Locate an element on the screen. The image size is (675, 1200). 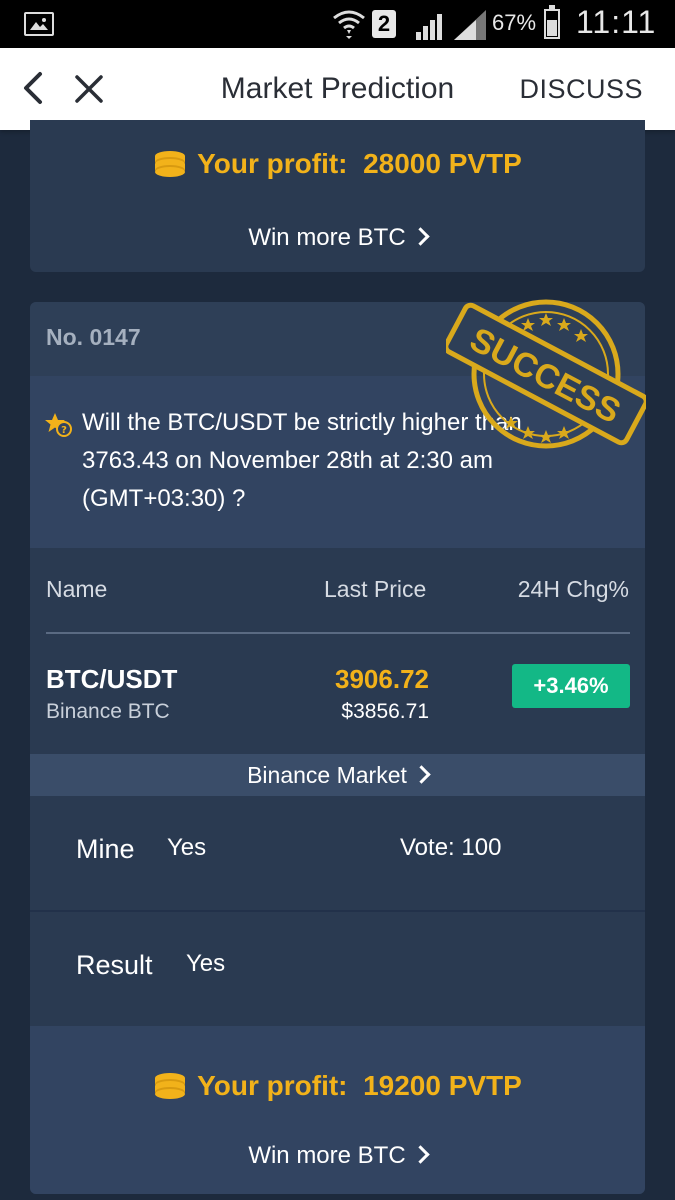
usd-price: $3856.71 is located at coordinates (385, 711).